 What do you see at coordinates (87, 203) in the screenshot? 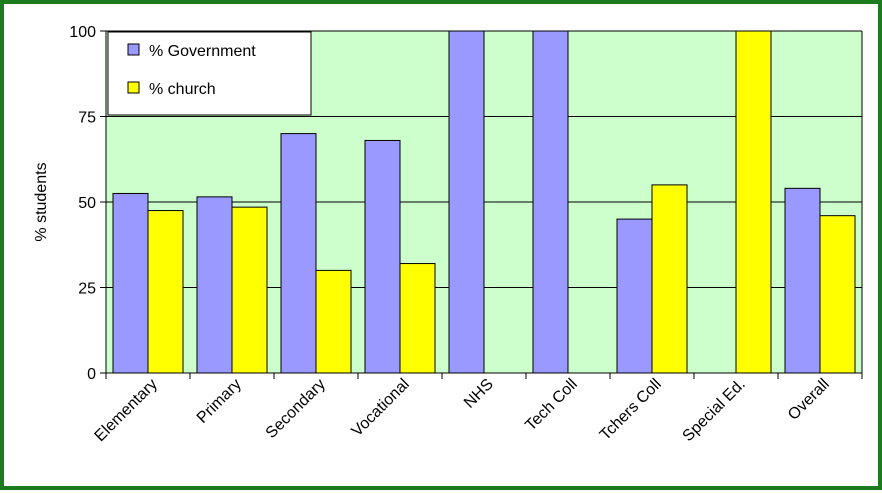
I see `y-tick-label: 50` at bounding box center [87, 203].